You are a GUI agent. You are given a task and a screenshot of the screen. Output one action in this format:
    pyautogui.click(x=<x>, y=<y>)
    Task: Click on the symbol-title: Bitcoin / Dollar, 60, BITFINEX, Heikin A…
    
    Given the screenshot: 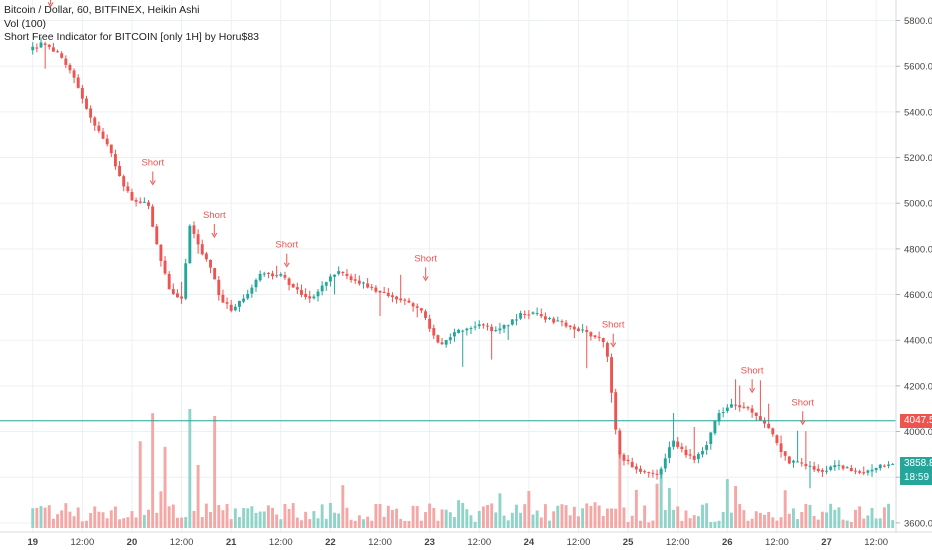 What is the action you would take?
    pyautogui.click(x=102, y=10)
    